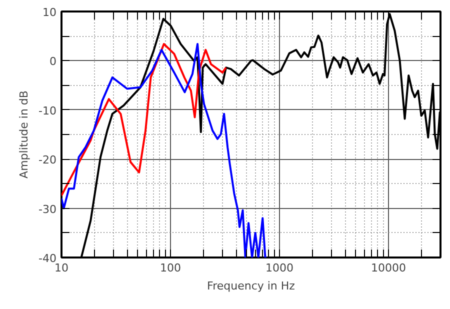 The width and height of the screenshot is (450, 309). Describe the element at coordinates (251, 286) in the screenshot. I see `x-axis-title: Frequency in Hz` at that location.